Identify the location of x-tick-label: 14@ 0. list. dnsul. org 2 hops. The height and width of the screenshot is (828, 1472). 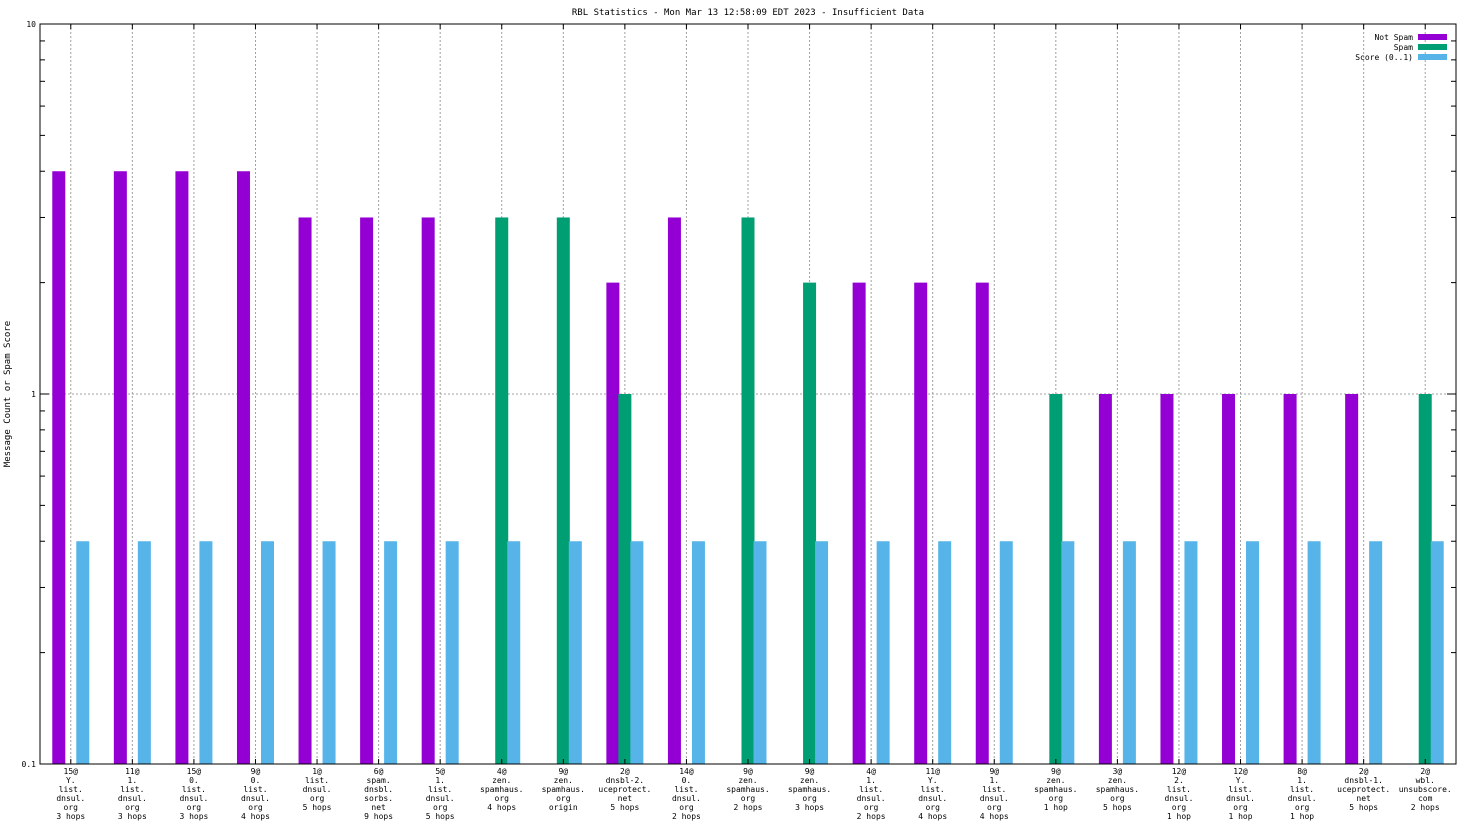
(686, 794).